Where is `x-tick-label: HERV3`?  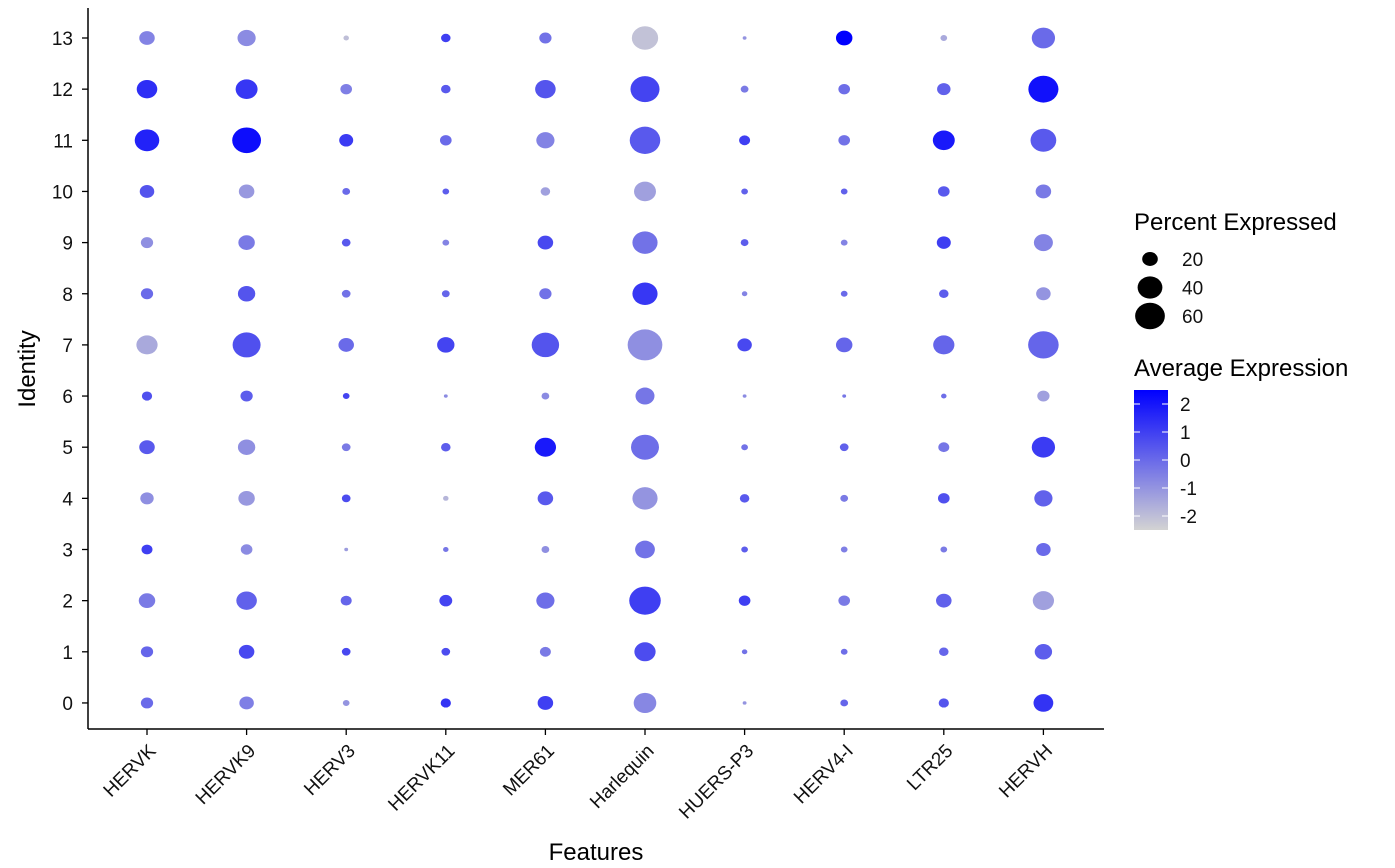
x-tick-label: HERV3 is located at coordinates (329, 770).